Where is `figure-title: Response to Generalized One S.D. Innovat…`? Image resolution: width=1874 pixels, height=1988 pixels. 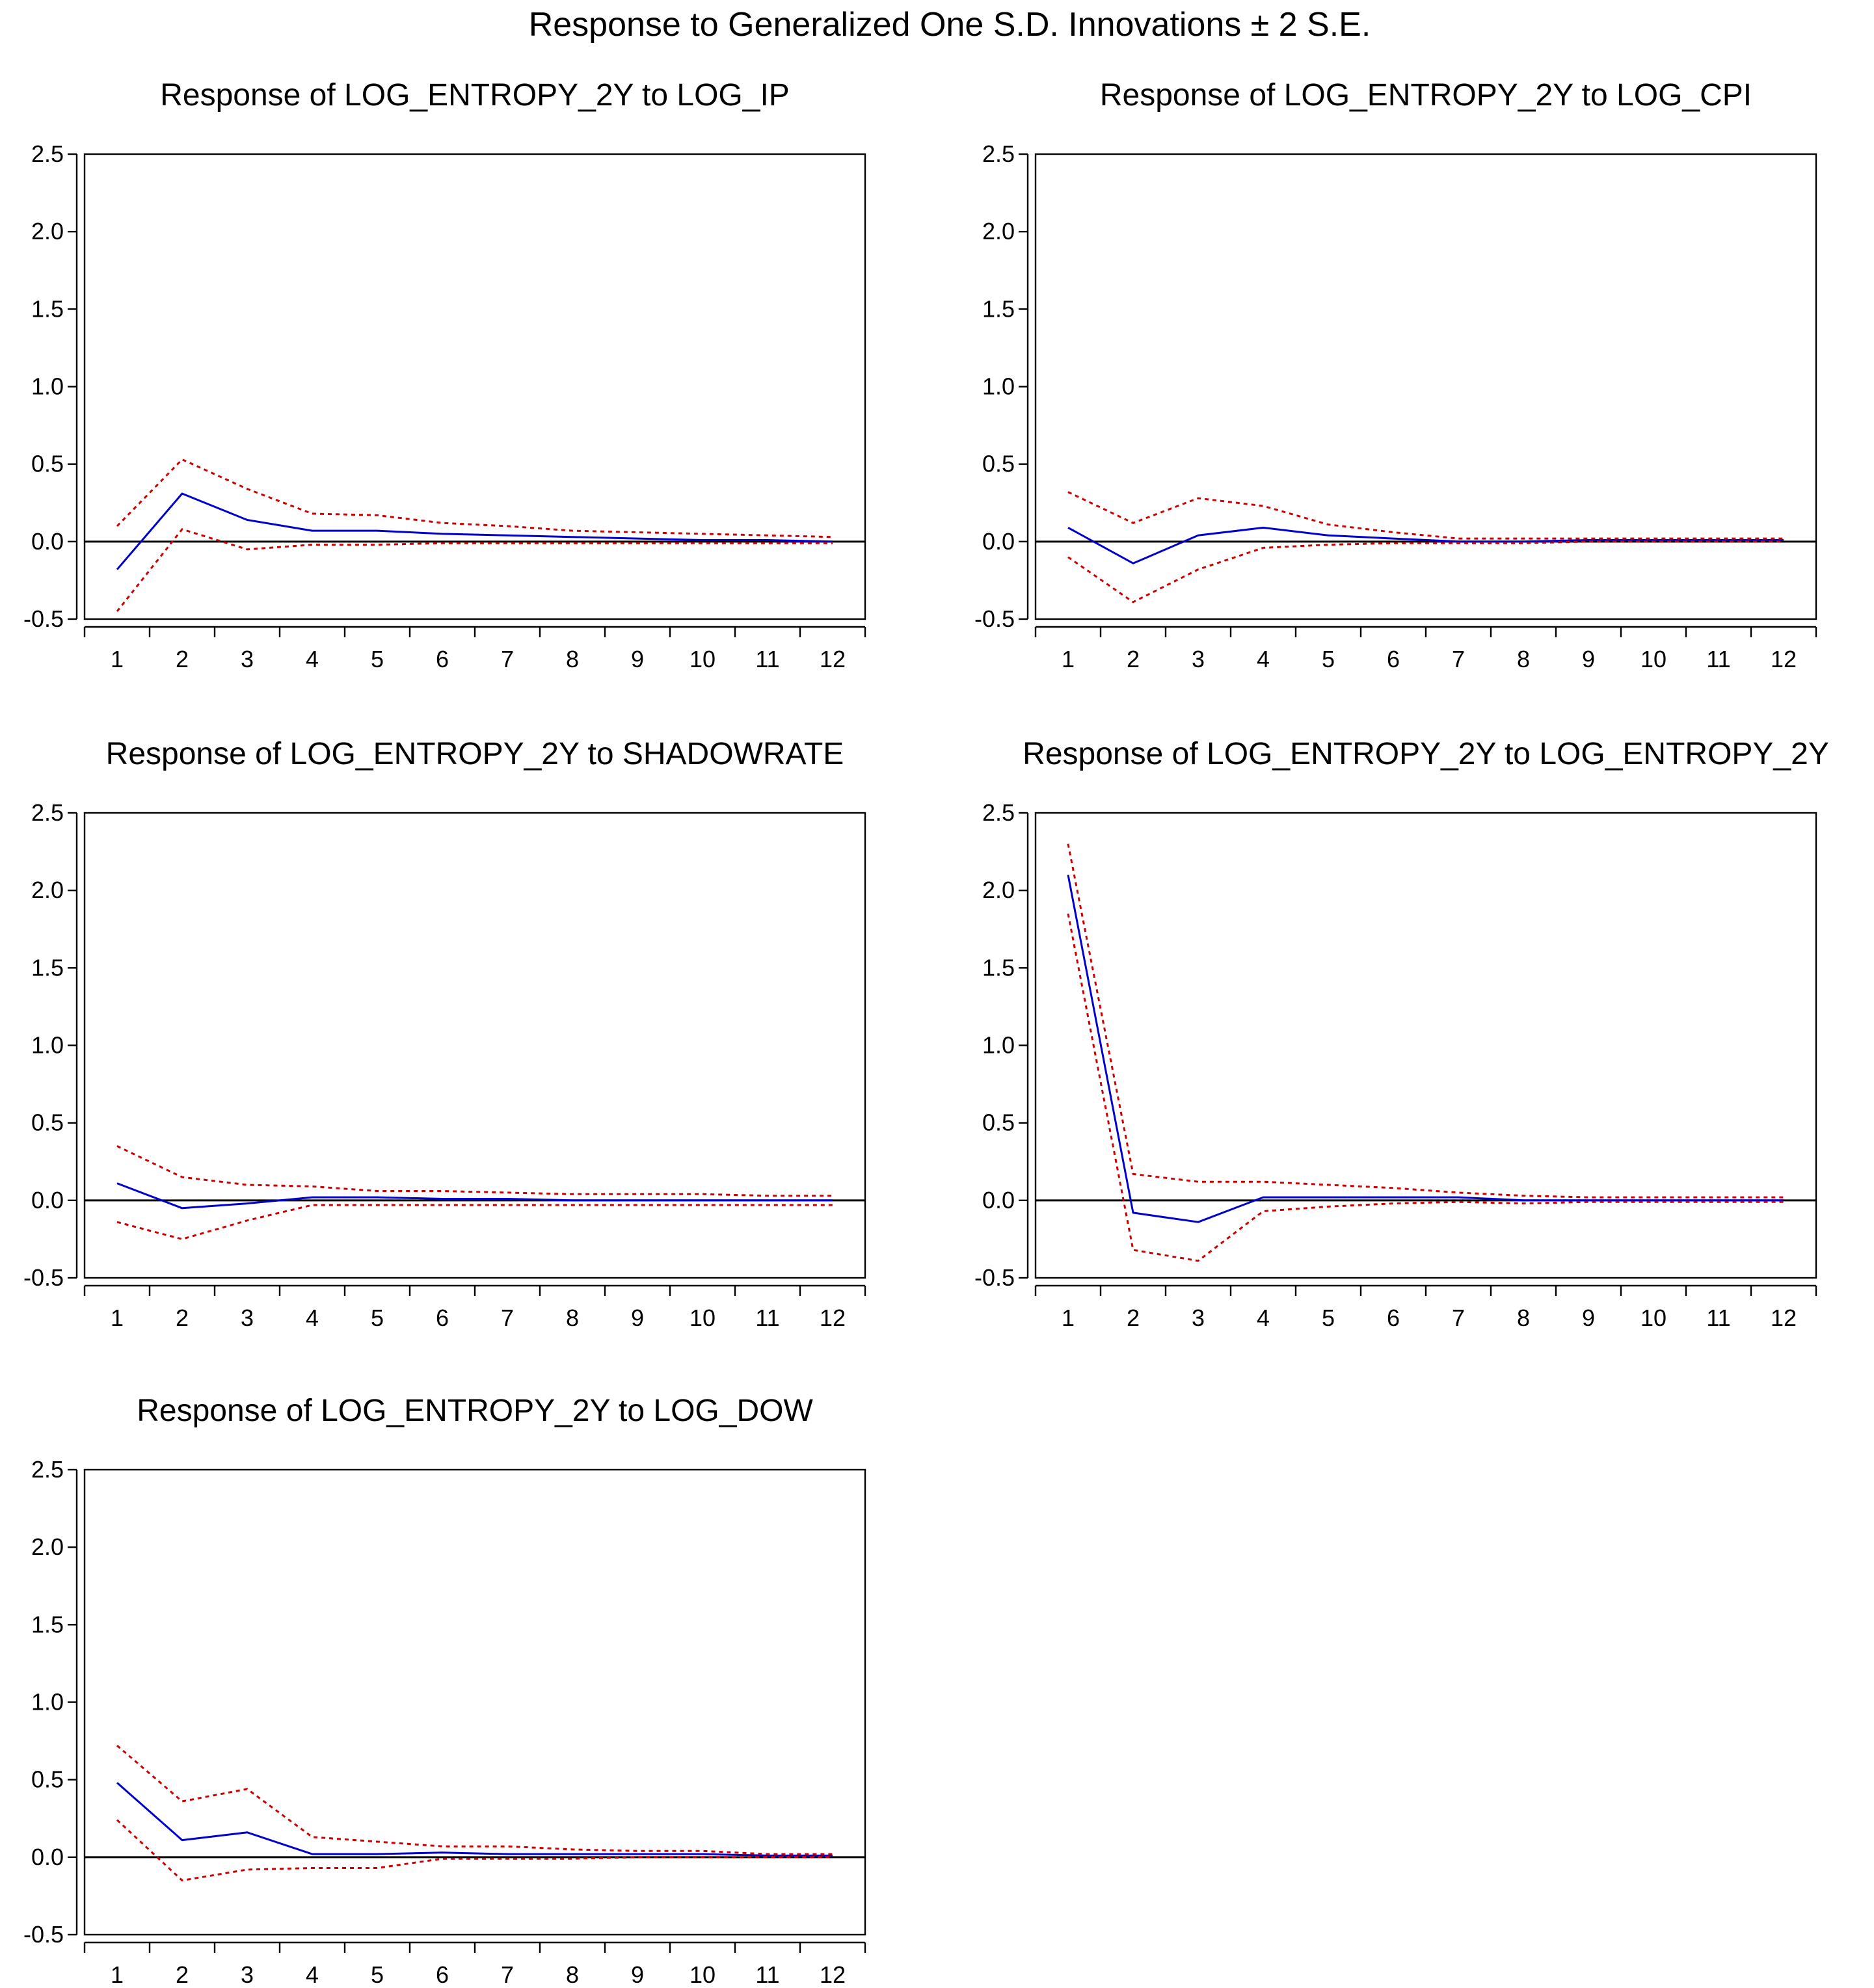 figure-title: Response to Generalized One S.D. Innovat… is located at coordinates (950, 25).